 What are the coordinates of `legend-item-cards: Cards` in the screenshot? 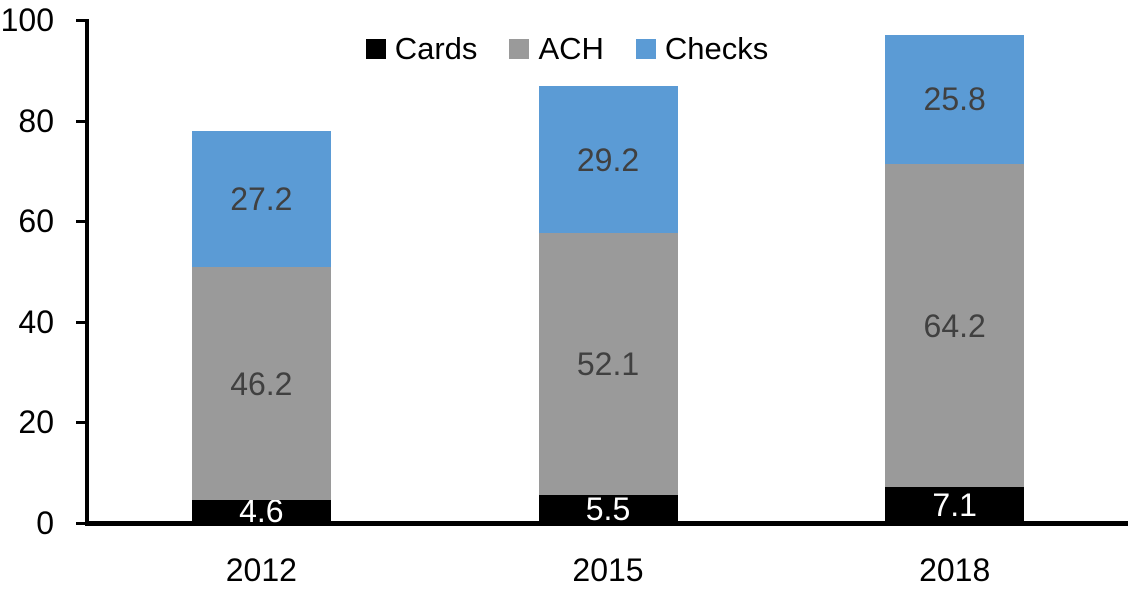 It's located at (421, 49).